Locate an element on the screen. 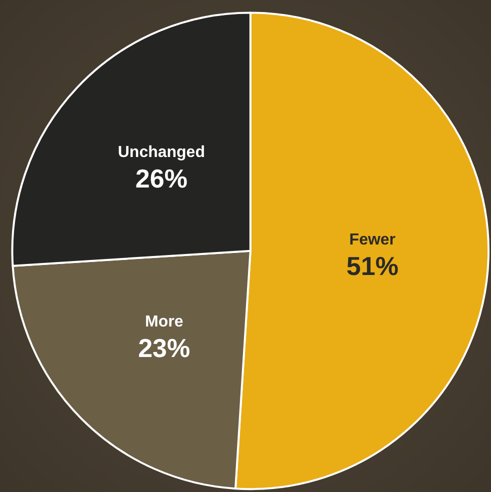  slice-label: More is located at coordinates (164, 322).